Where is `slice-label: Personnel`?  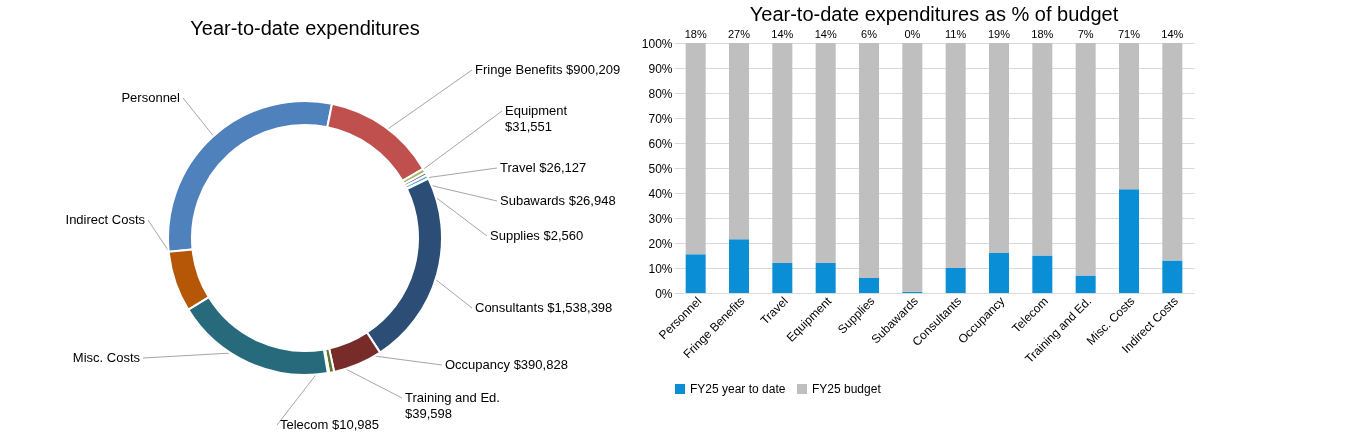
slice-label: Personnel is located at coordinates (151, 97).